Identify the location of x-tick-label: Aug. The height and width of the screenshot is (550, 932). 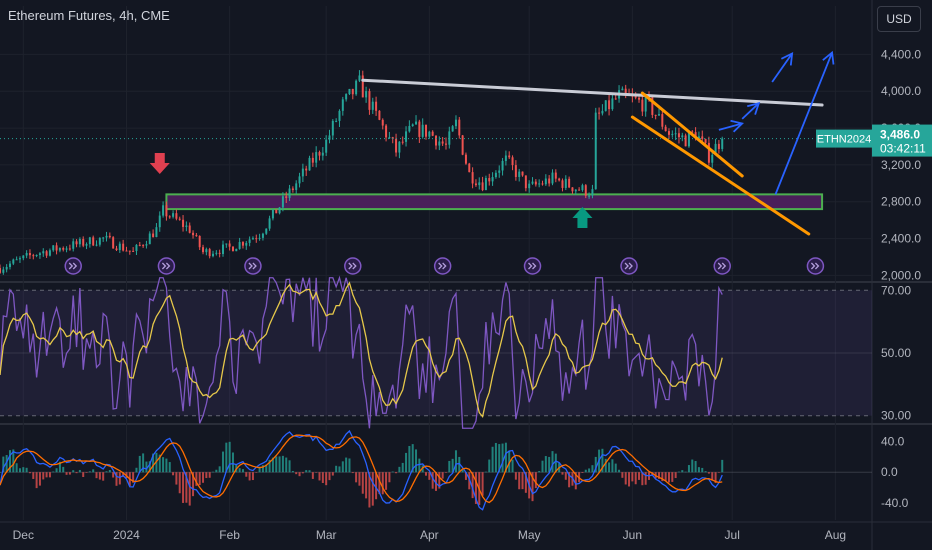
(835, 535).